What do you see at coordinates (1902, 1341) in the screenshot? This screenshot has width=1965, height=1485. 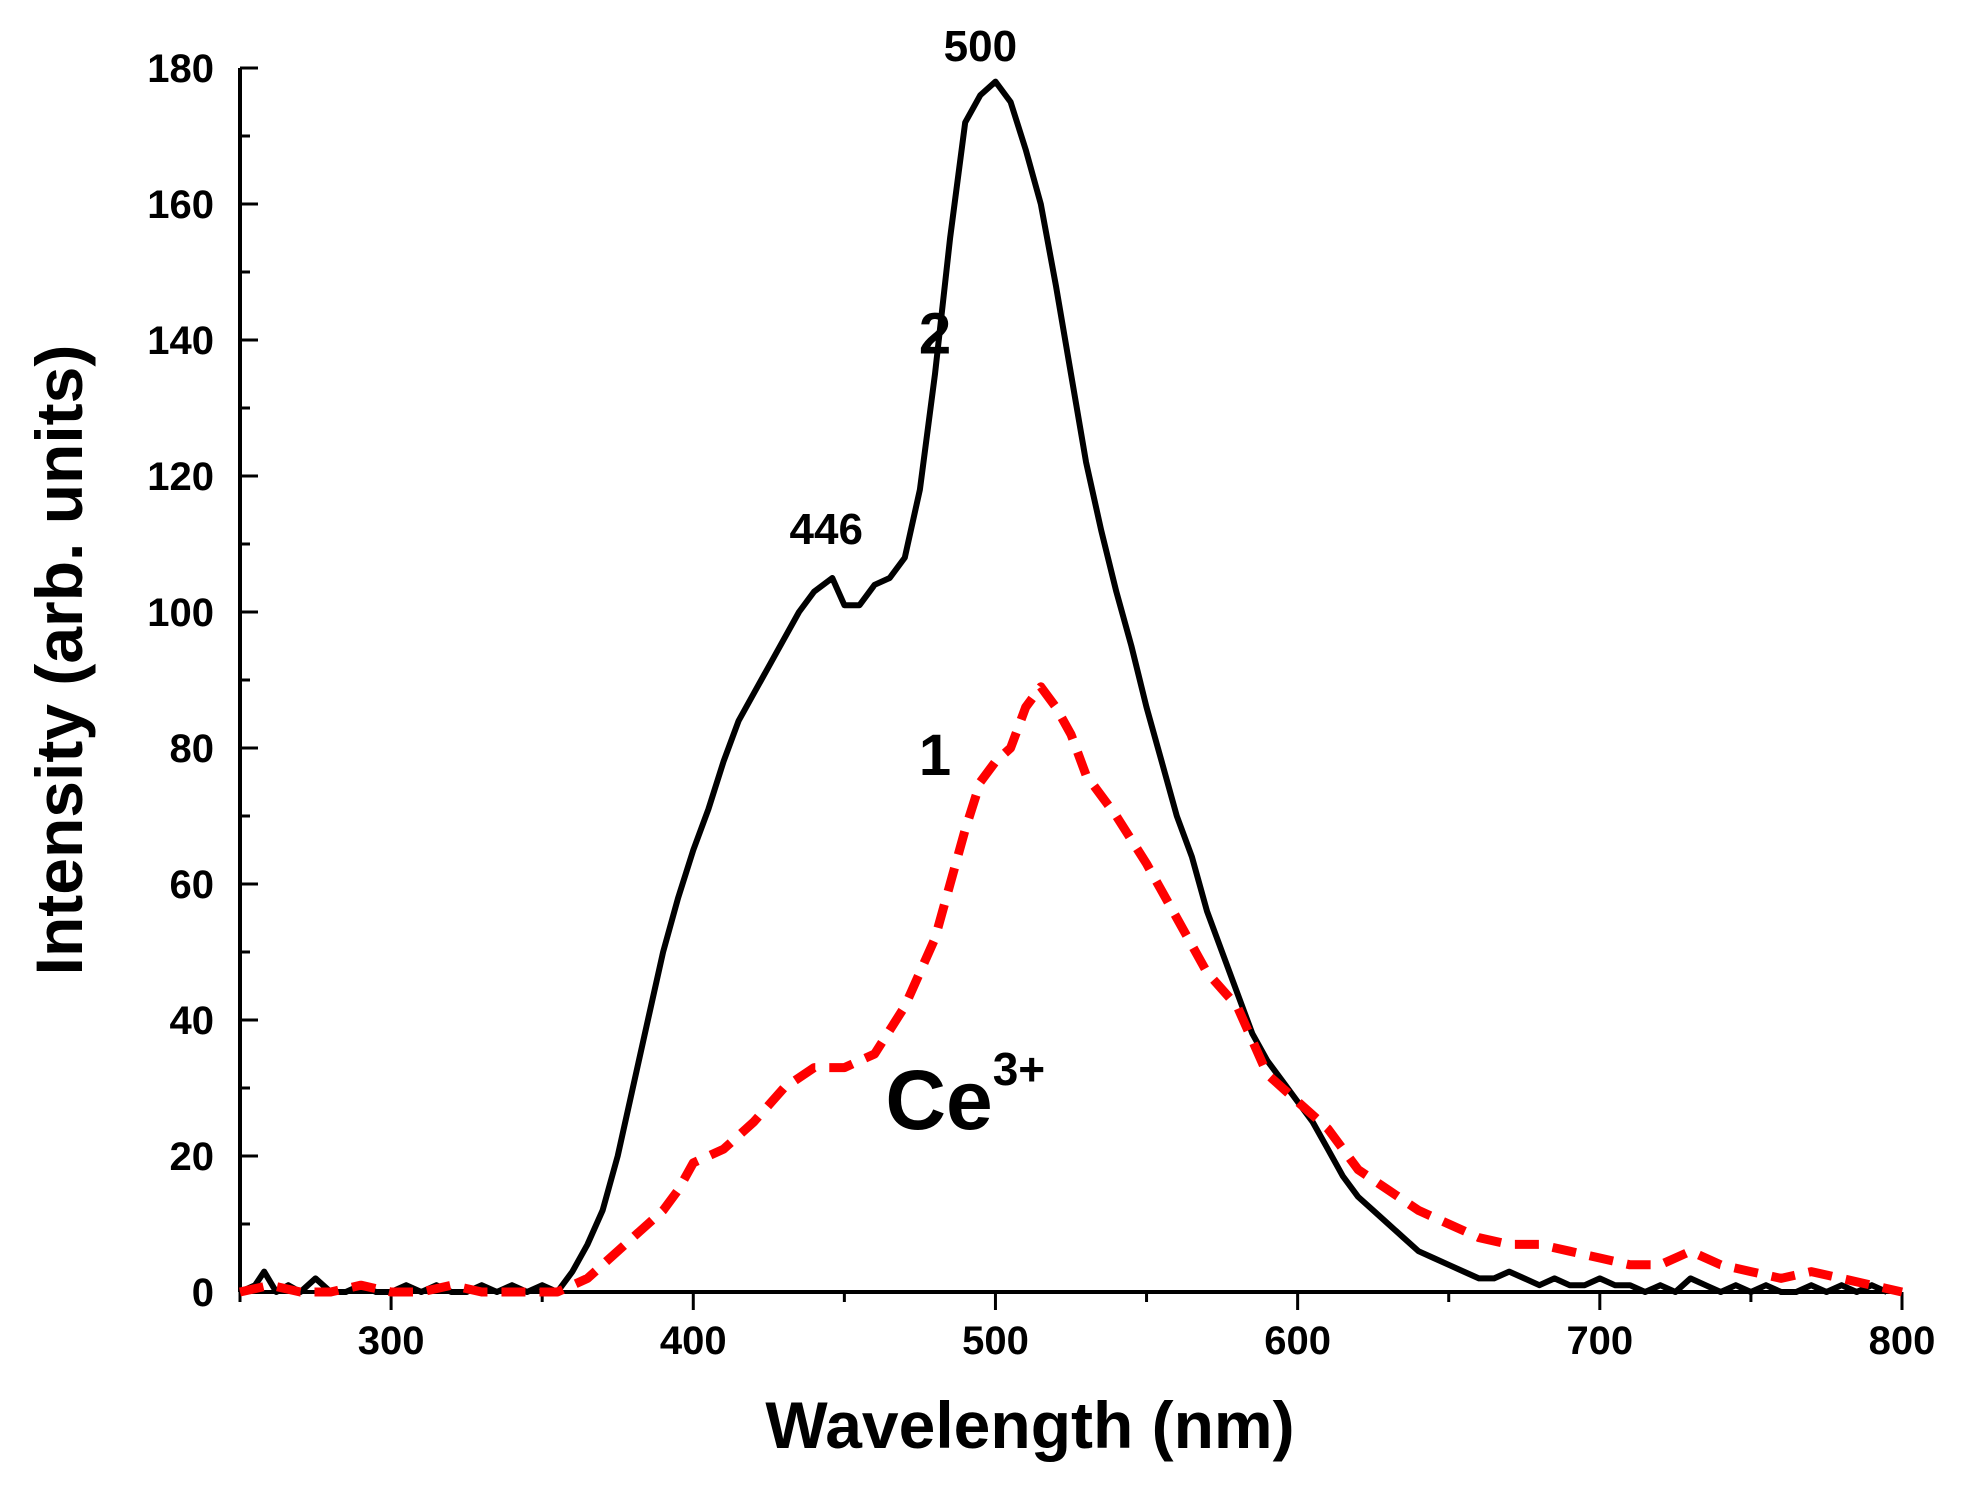 I see `x-tick-label: 800` at bounding box center [1902, 1341].